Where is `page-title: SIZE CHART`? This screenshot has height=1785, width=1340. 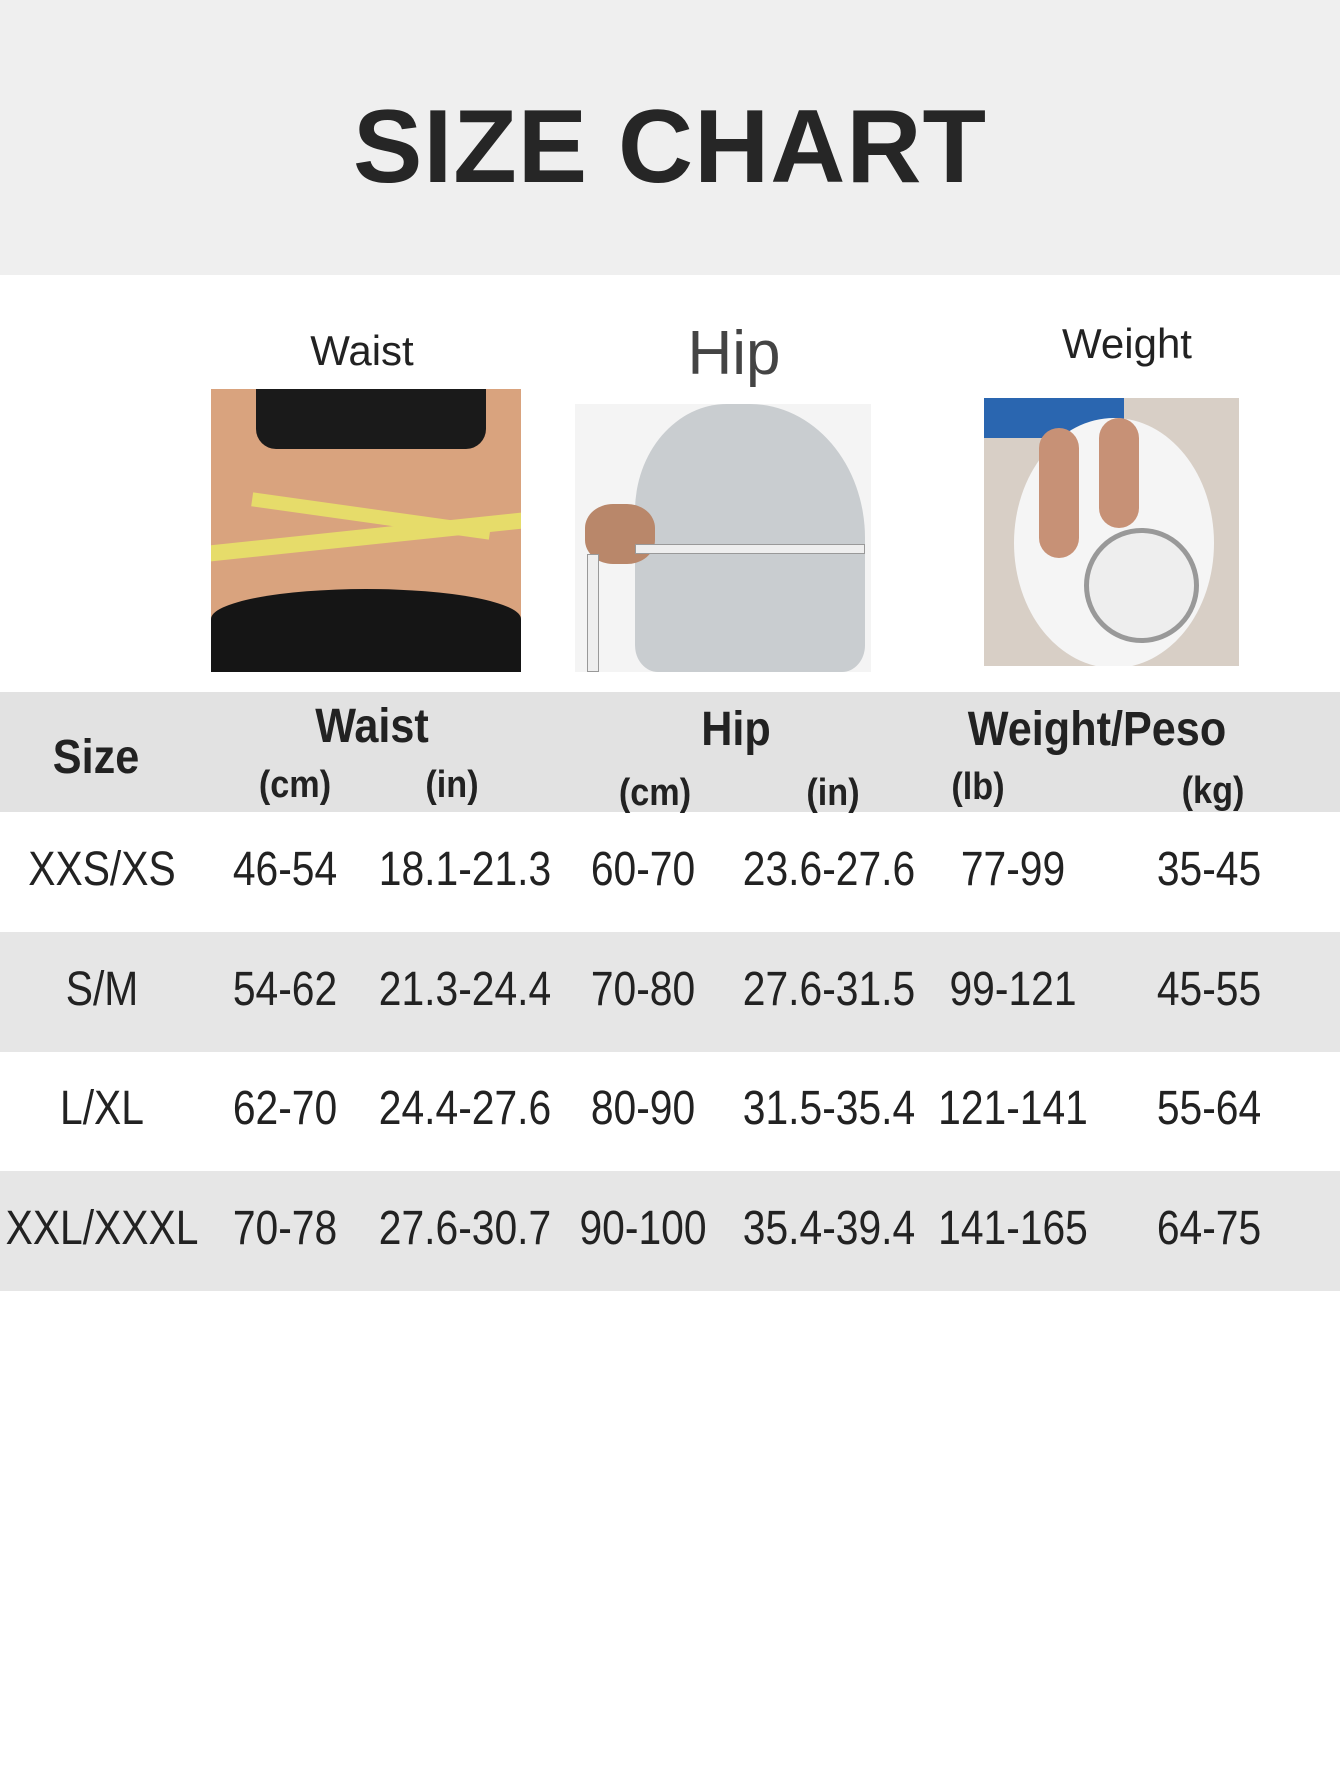
page-title: SIZE CHART is located at coordinates (670, 147).